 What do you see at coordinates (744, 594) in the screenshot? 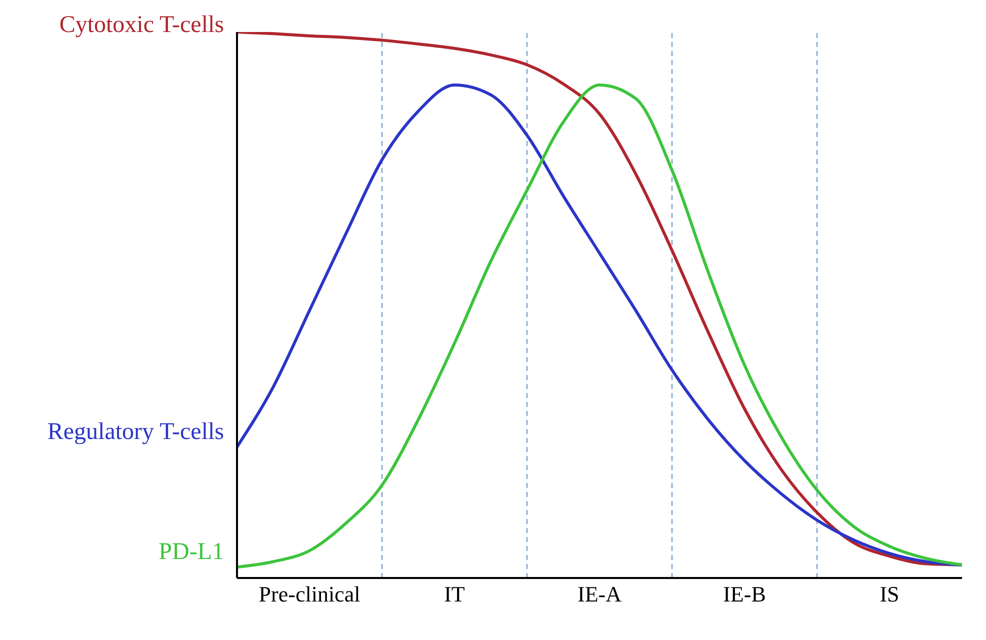
I see `x-tick-label: IE-B` at bounding box center [744, 594].